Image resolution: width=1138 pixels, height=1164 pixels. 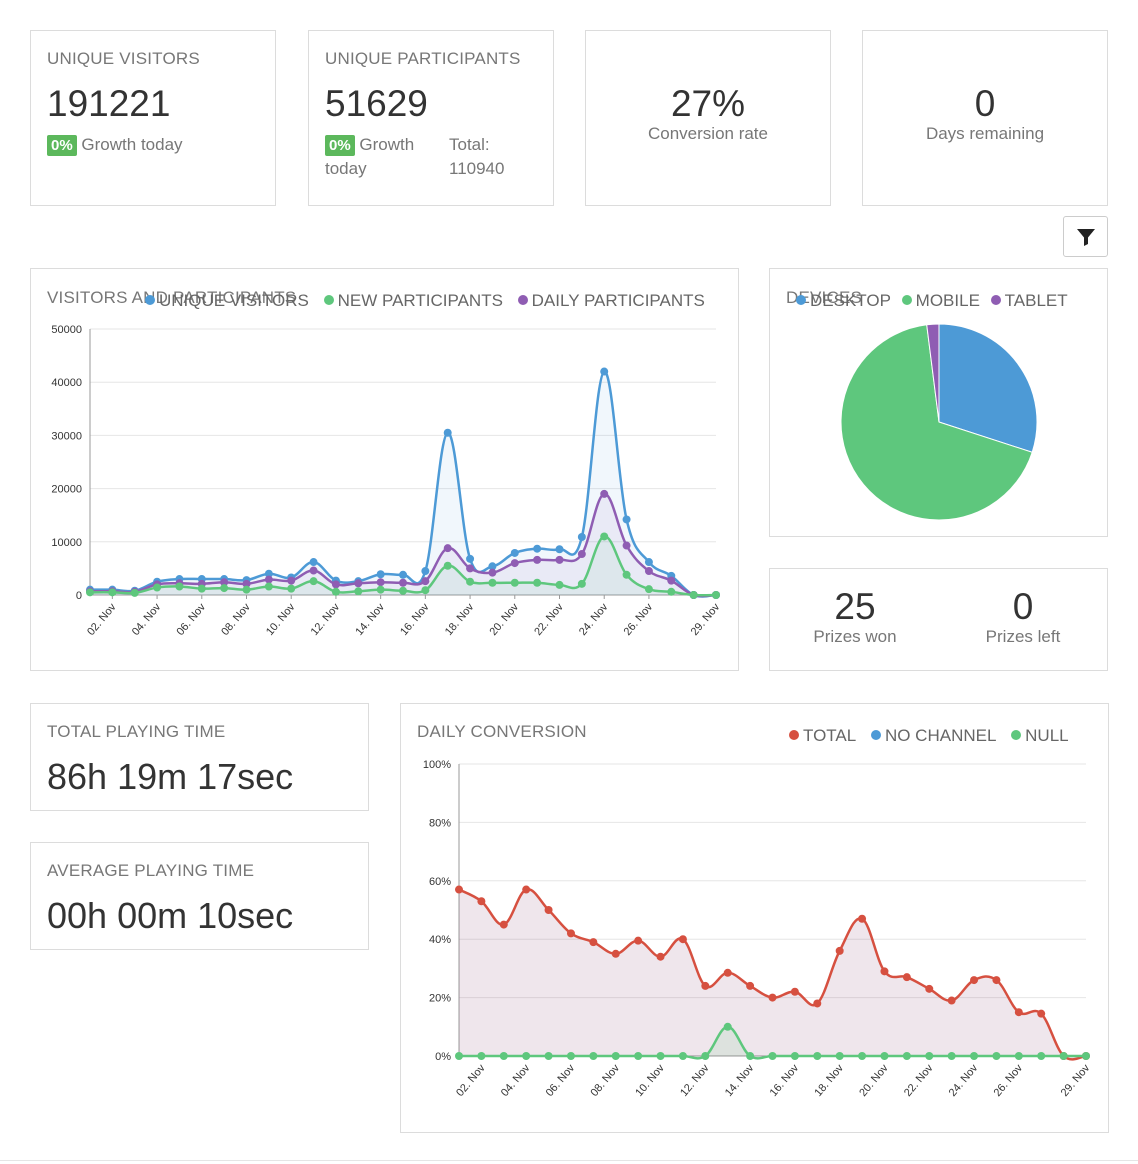 I want to click on prizes-won-label: Prizes won, so click(x=855, y=636).